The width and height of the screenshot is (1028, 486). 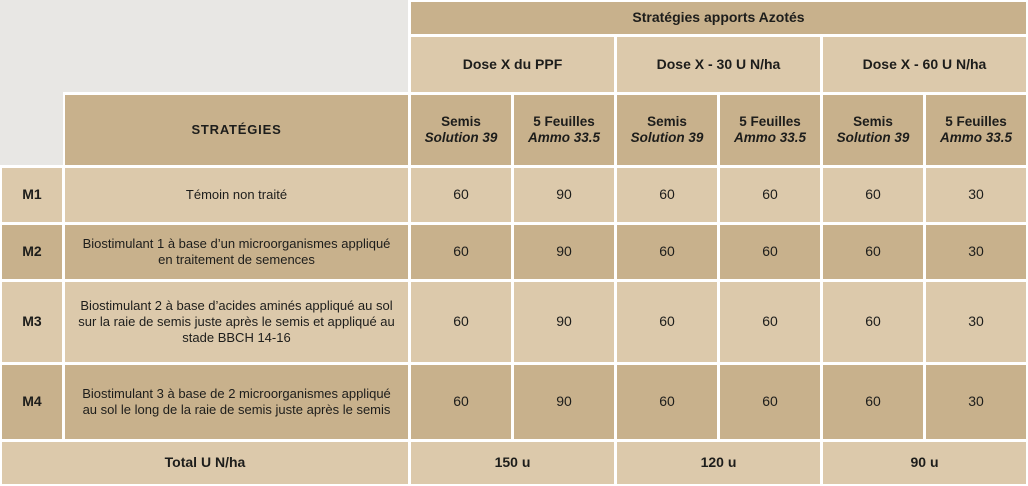 I want to click on subheader-5feuilles-1: 5 Feuilles Ammo 33.5, so click(x=564, y=130).